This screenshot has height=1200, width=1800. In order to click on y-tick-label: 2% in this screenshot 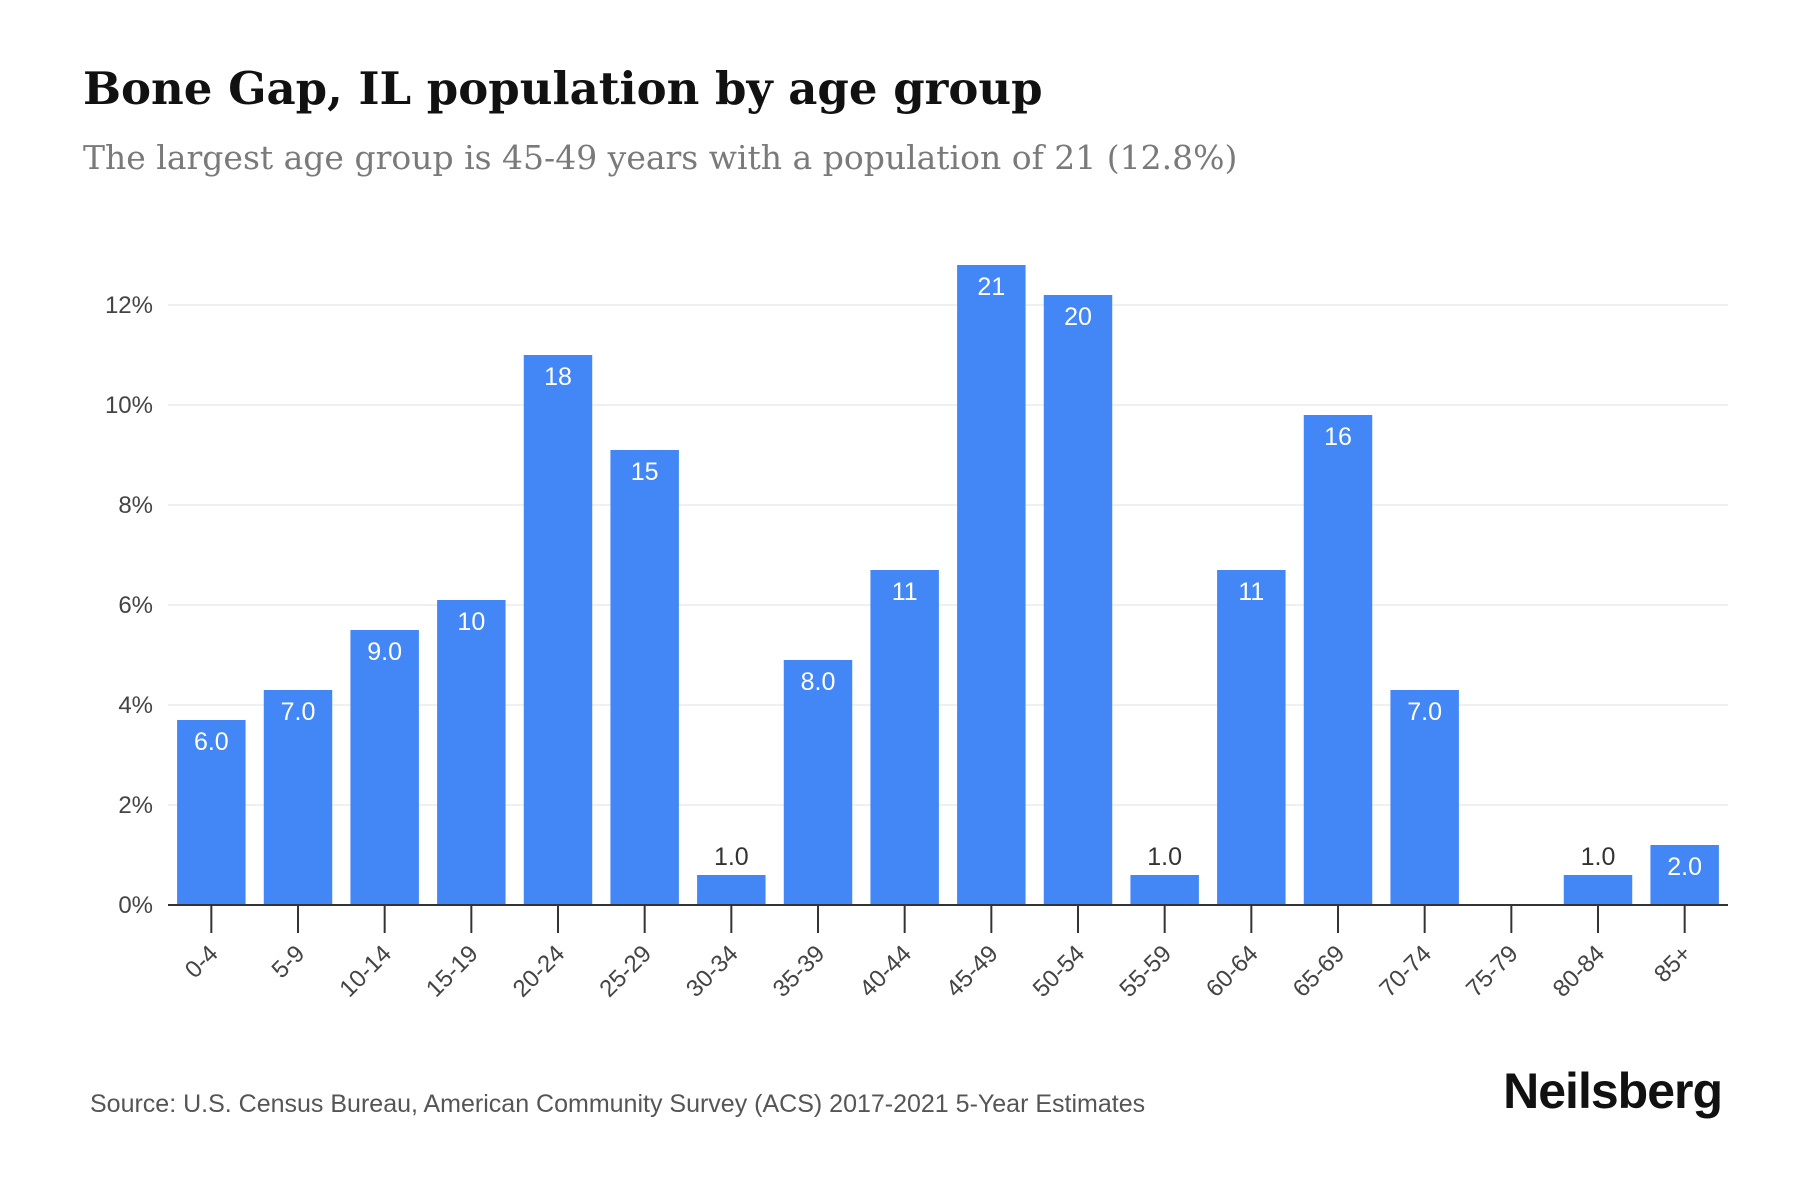, I will do `click(135, 805)`.